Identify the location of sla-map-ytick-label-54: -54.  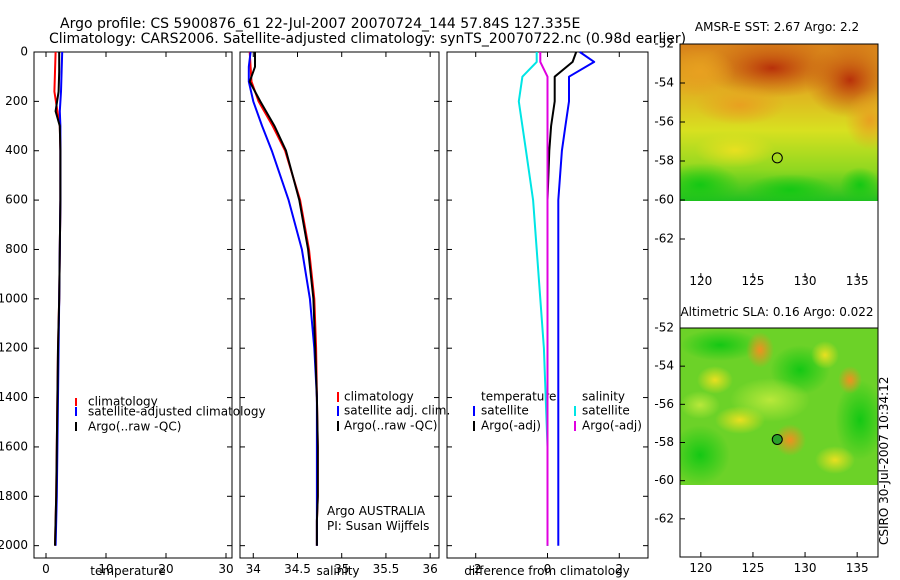
(664, 366).